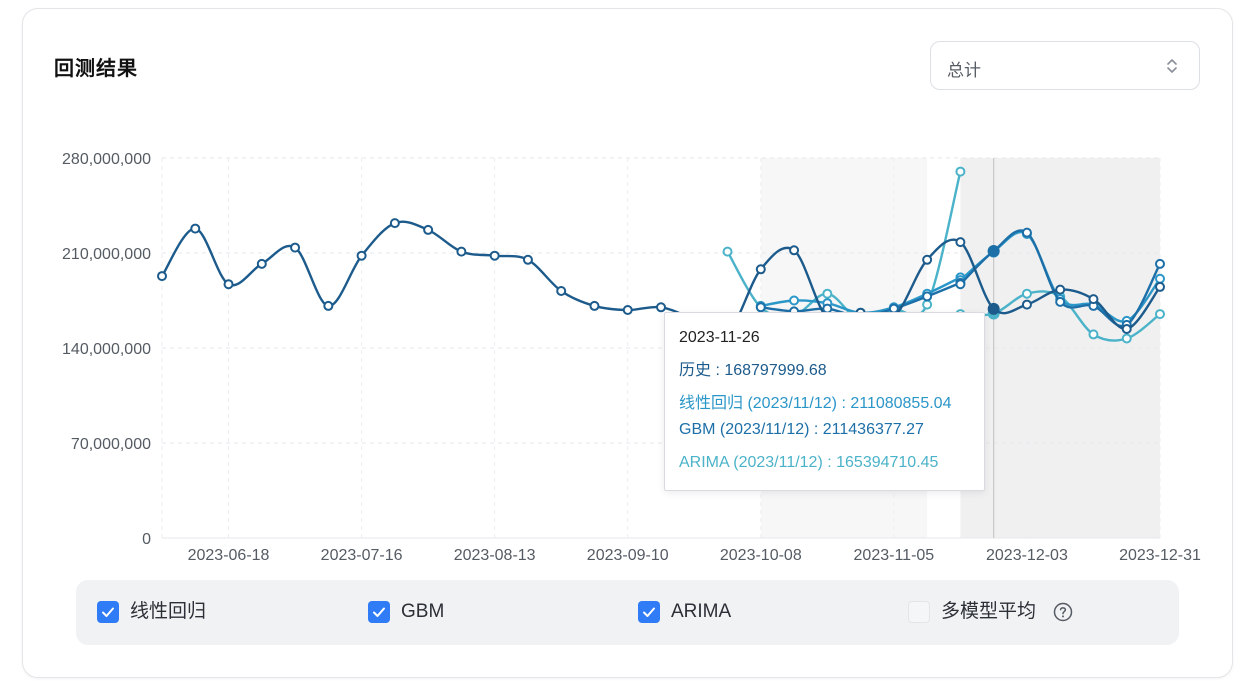 The image size is (1248, 684). Describe the element at coordinates (1160, 555) in the screenshot. I see `x-tick-label: 2023-12-31` at that location.